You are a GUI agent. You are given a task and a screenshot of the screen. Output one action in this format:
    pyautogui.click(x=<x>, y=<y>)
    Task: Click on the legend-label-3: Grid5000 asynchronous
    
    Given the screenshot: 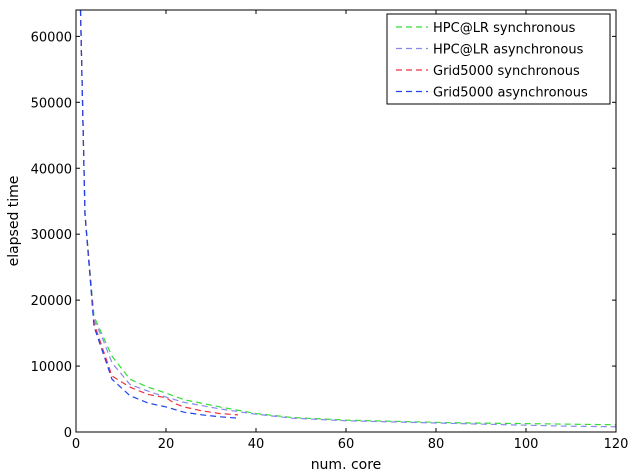 What is the action you would take?
    pyautogui.click(x=510, y=93)
    